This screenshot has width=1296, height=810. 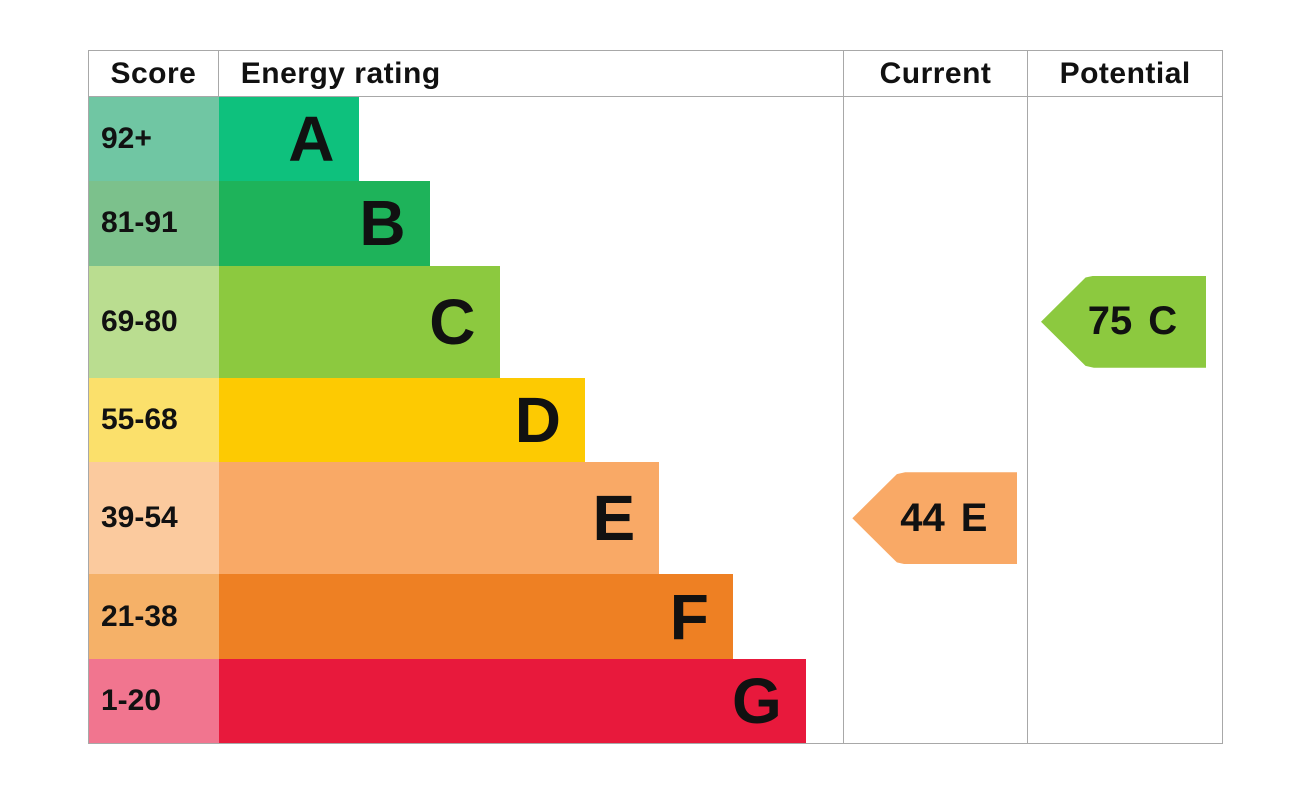 I want to click on rating-bar-cell: F, so click(x=530, y=616).